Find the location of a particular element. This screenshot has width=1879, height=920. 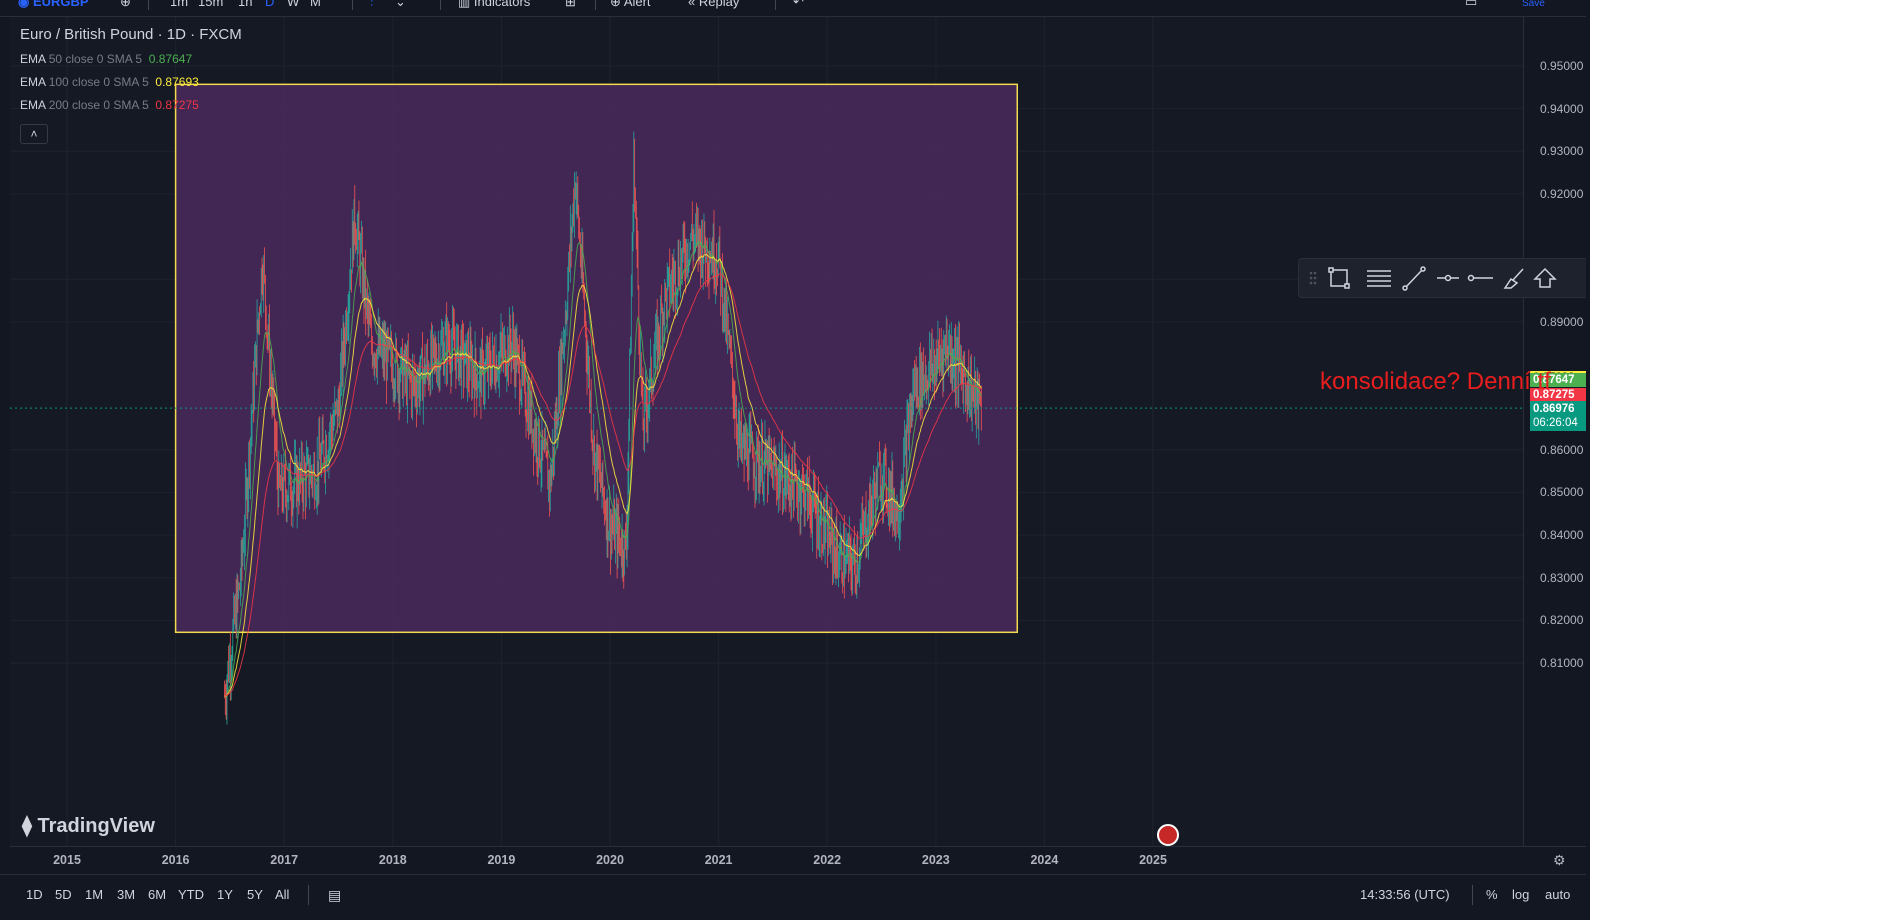

time-tick-label: 2017 is located at coordinates (284, 860).